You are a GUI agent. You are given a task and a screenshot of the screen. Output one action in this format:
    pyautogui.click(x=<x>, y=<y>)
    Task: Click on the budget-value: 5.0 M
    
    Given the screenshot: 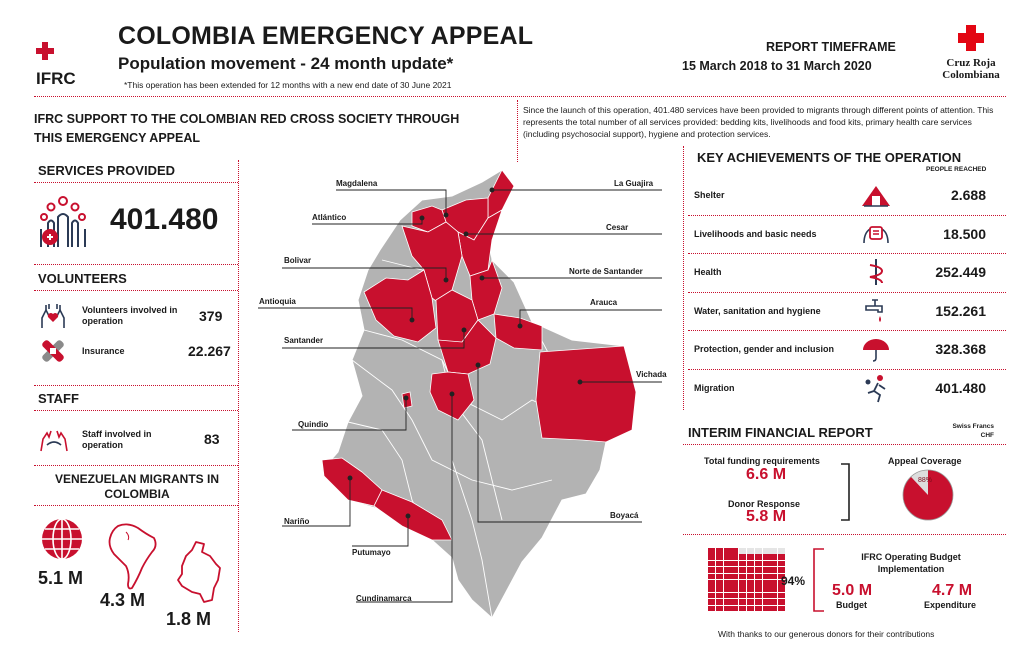 What is the action you would take?
    pyautogui.click(x=852, y=590)
    